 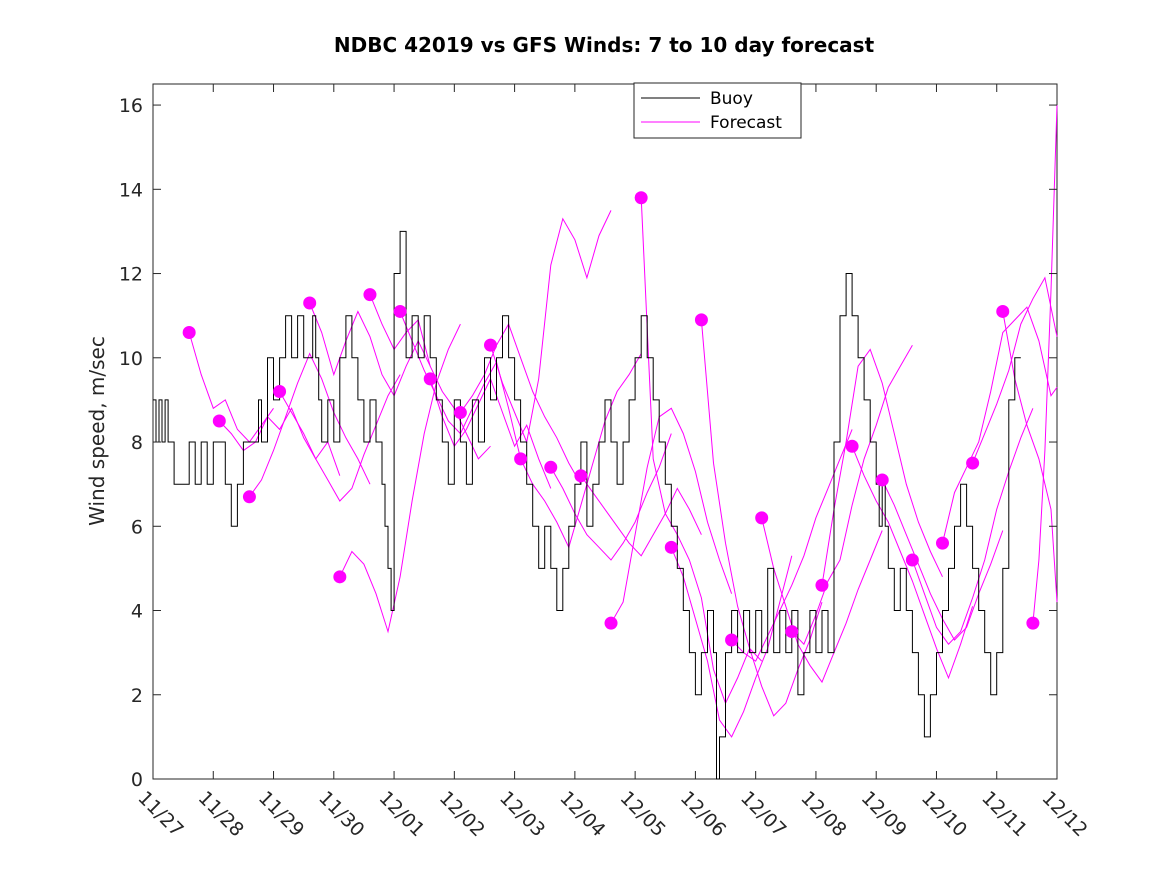 What do you see at coordinates (137, 443) in the screenshot?
I see `y-tick-label: 8` at bounding box center [137, 443].